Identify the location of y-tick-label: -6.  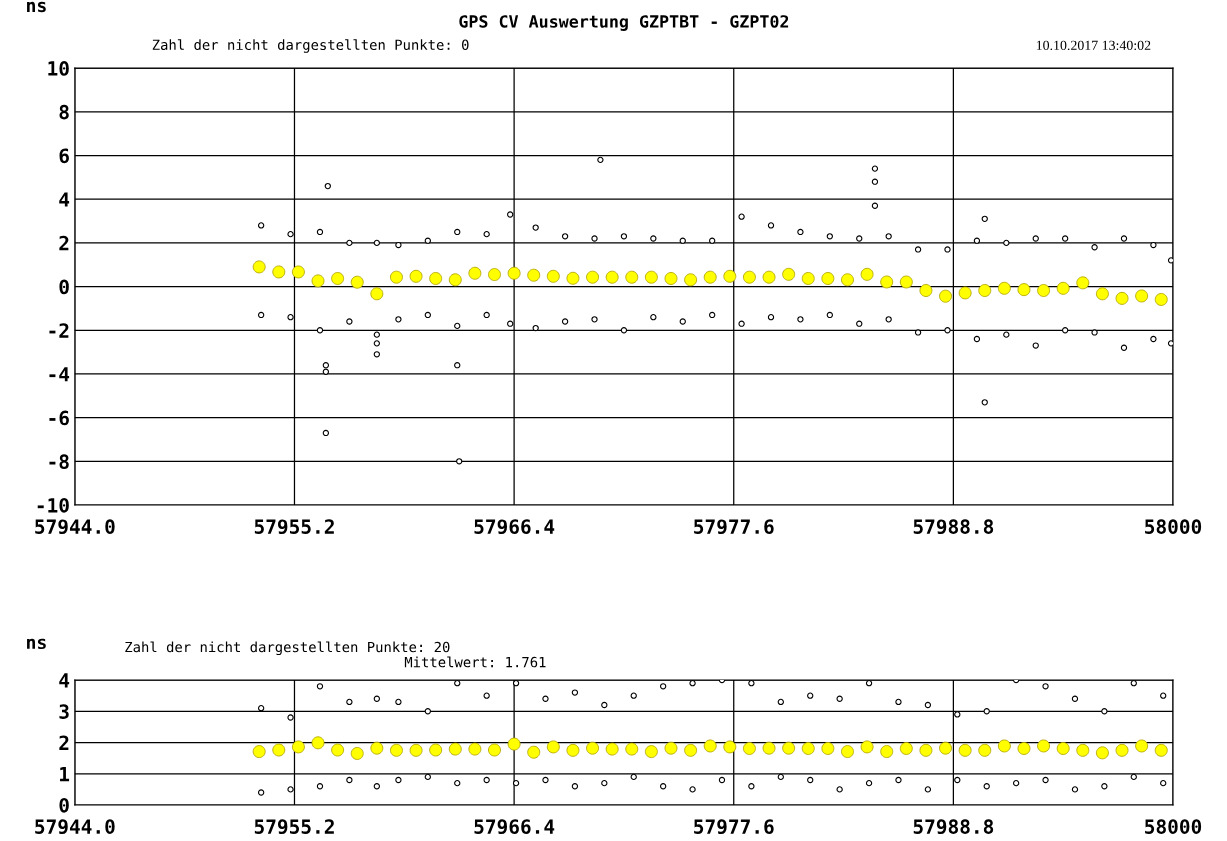
(59, 418).